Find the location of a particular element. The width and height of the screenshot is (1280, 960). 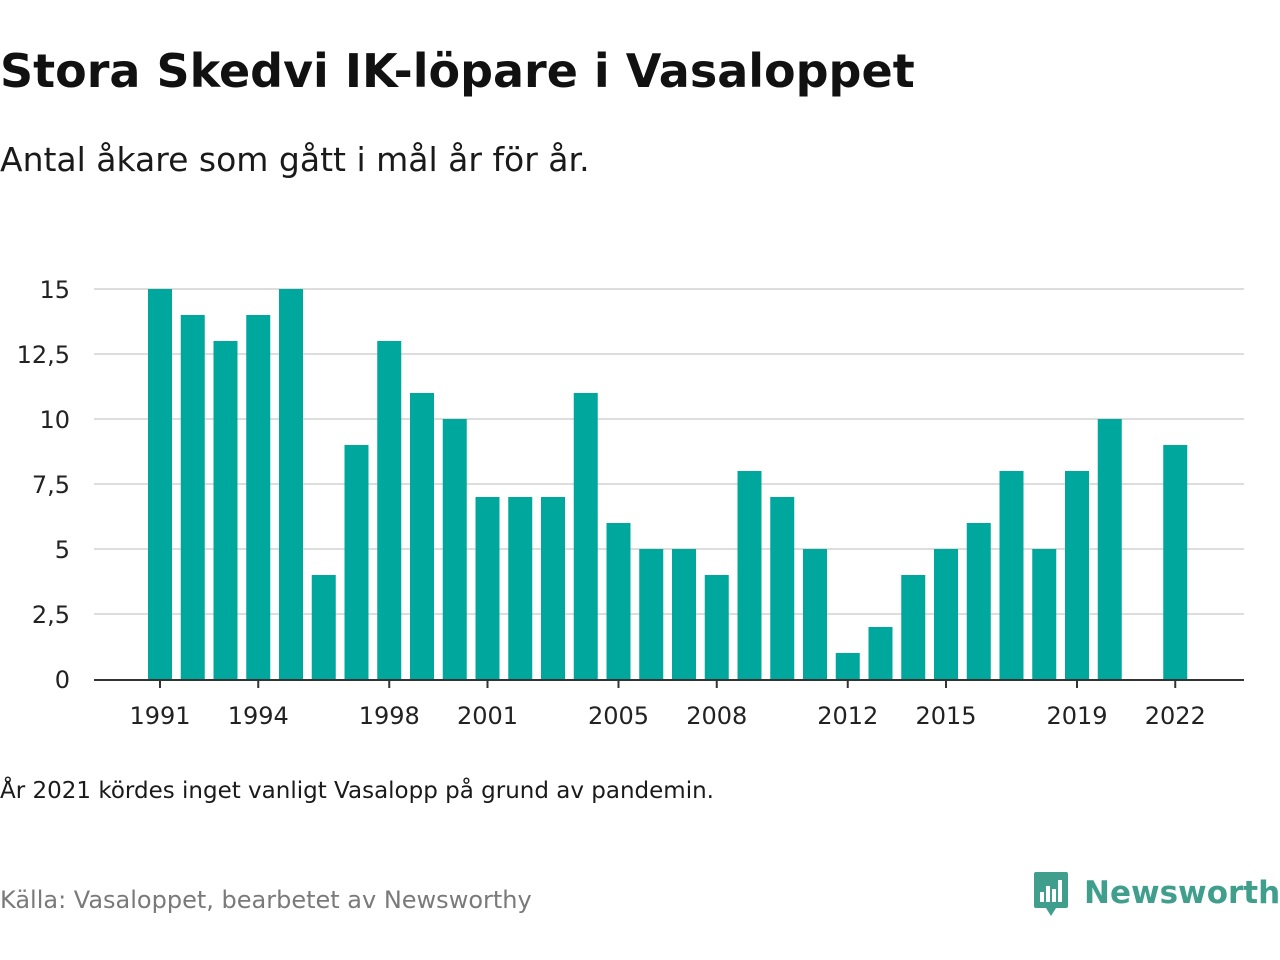

x-tick-label: 2019 is located at coordinates (1076, 716).